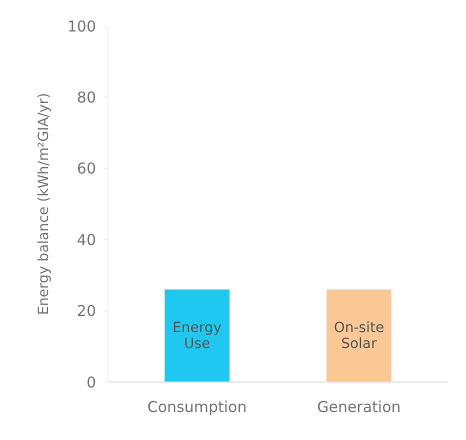  Describe the element at coordinates (86, 97) in the screenshot. I see `y-tick-label: 80` at that location.